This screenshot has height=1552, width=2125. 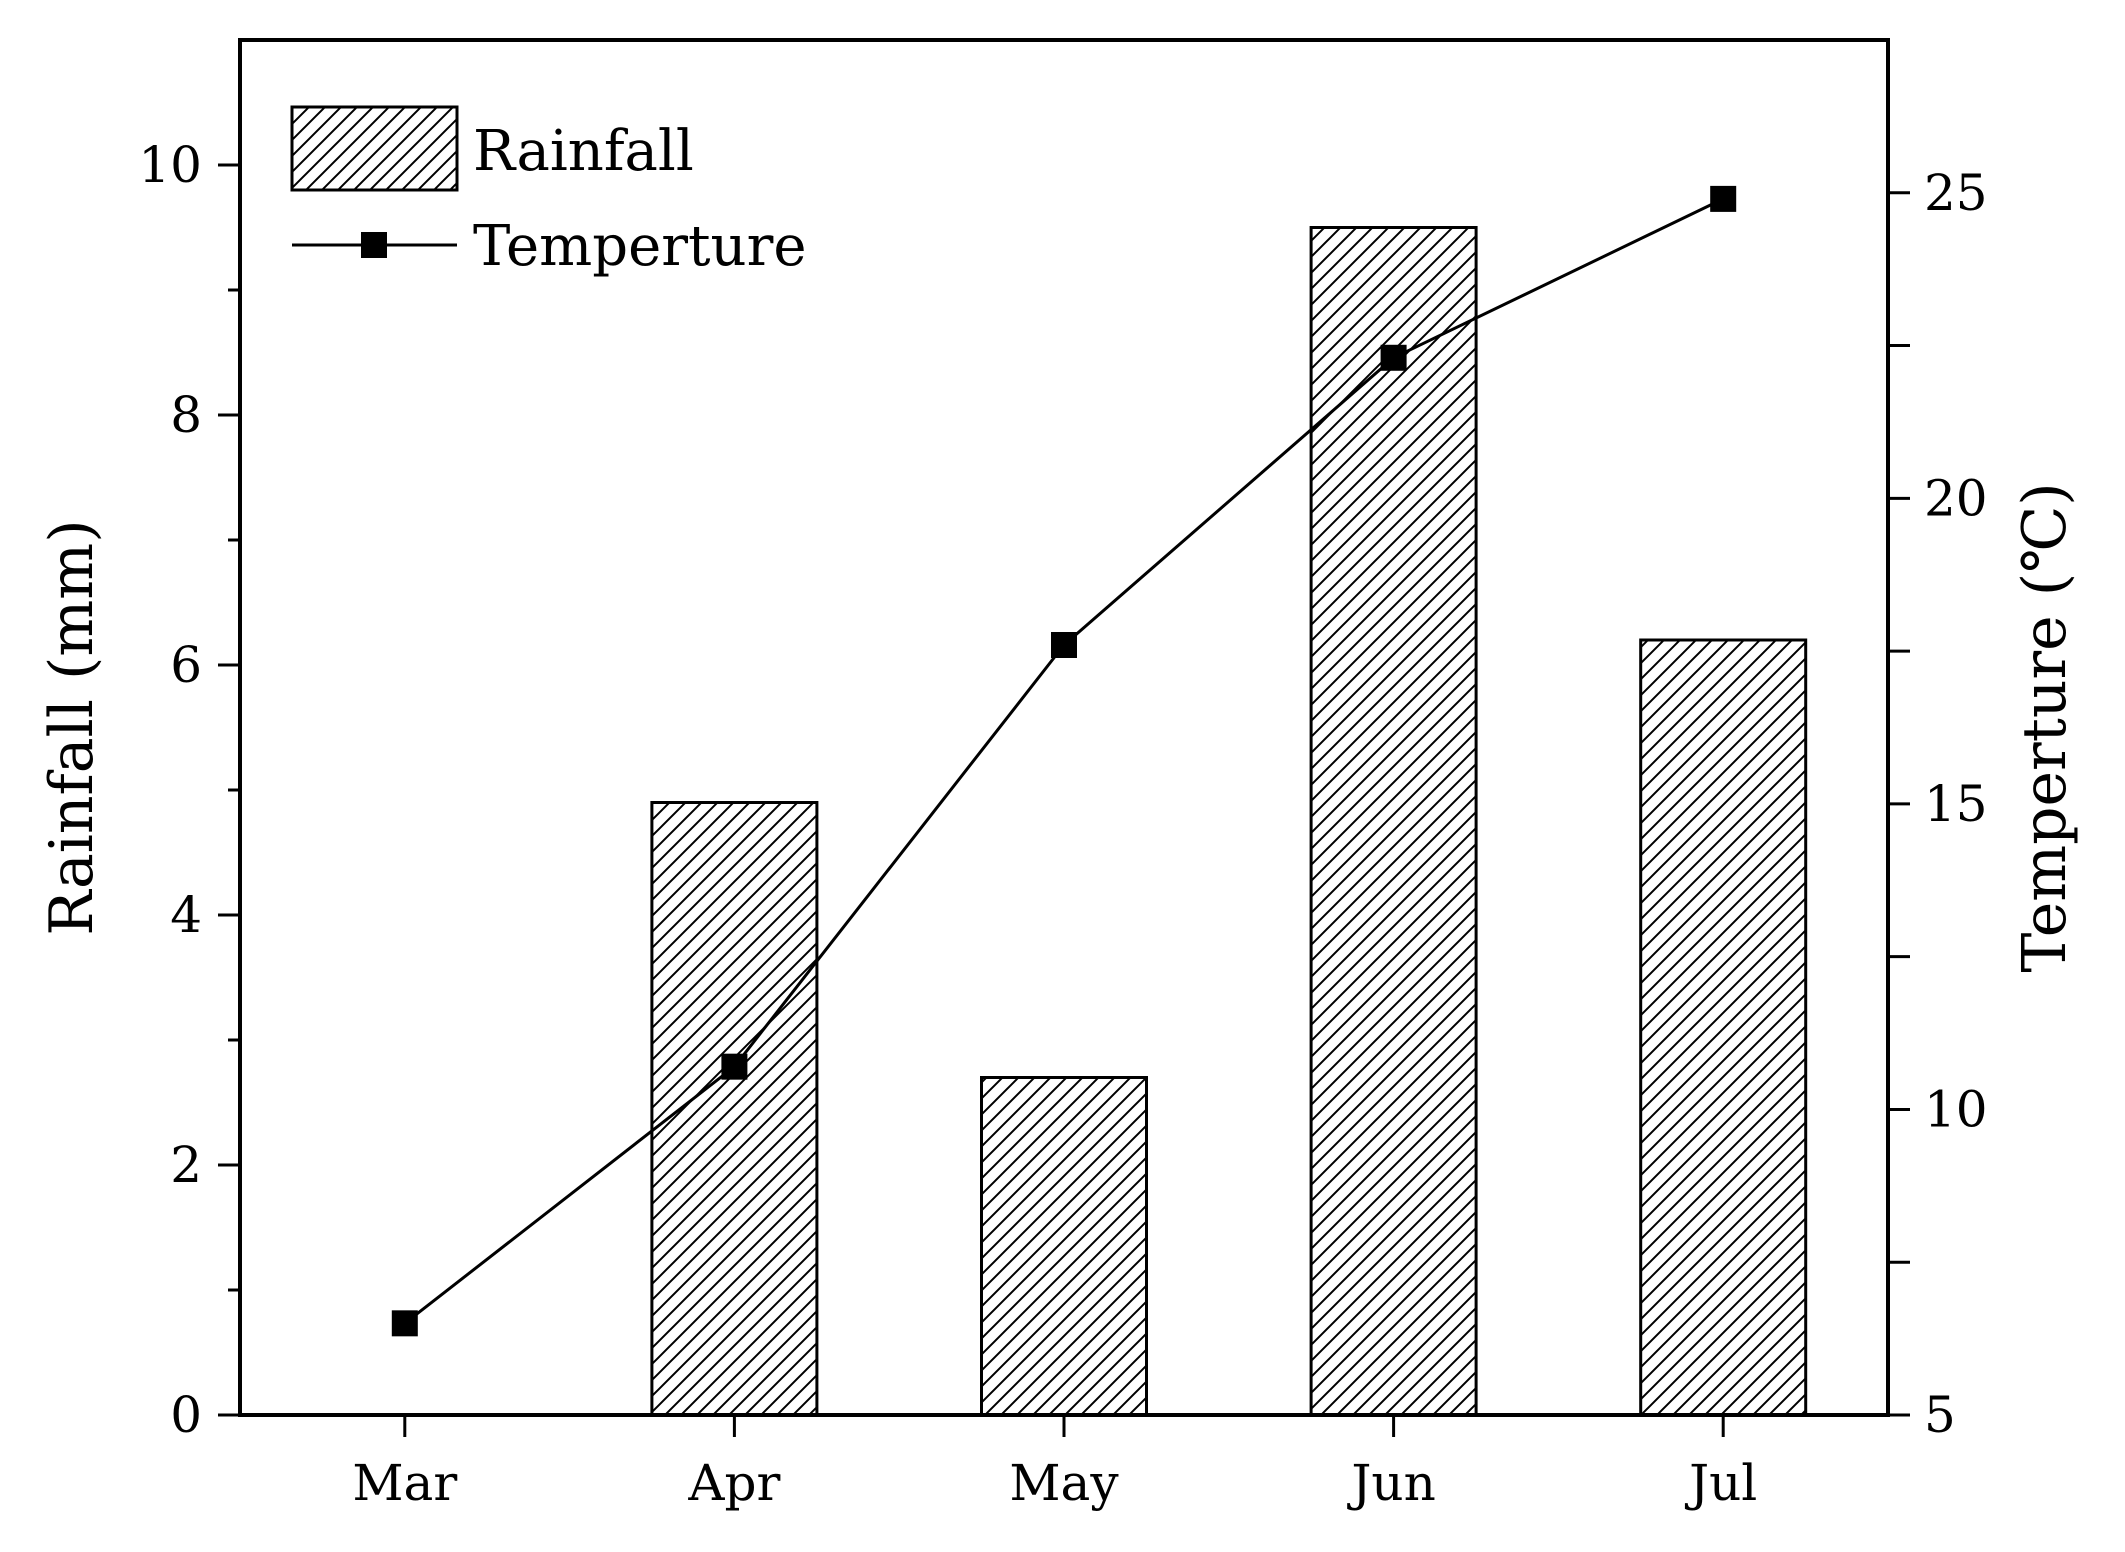 I want to click on temperature-point-apr, so click(x=734, y=1066).